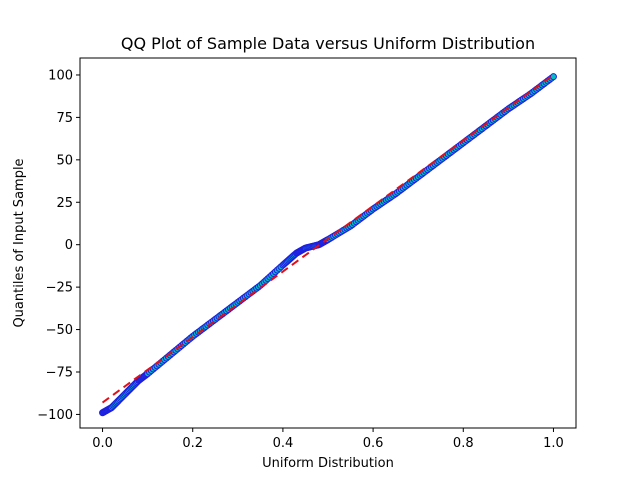 The image size is (640, 480). Describe the element at coordinates (373, 443) in the screenshot. I see `x-tick-label: 0.6` at that location.